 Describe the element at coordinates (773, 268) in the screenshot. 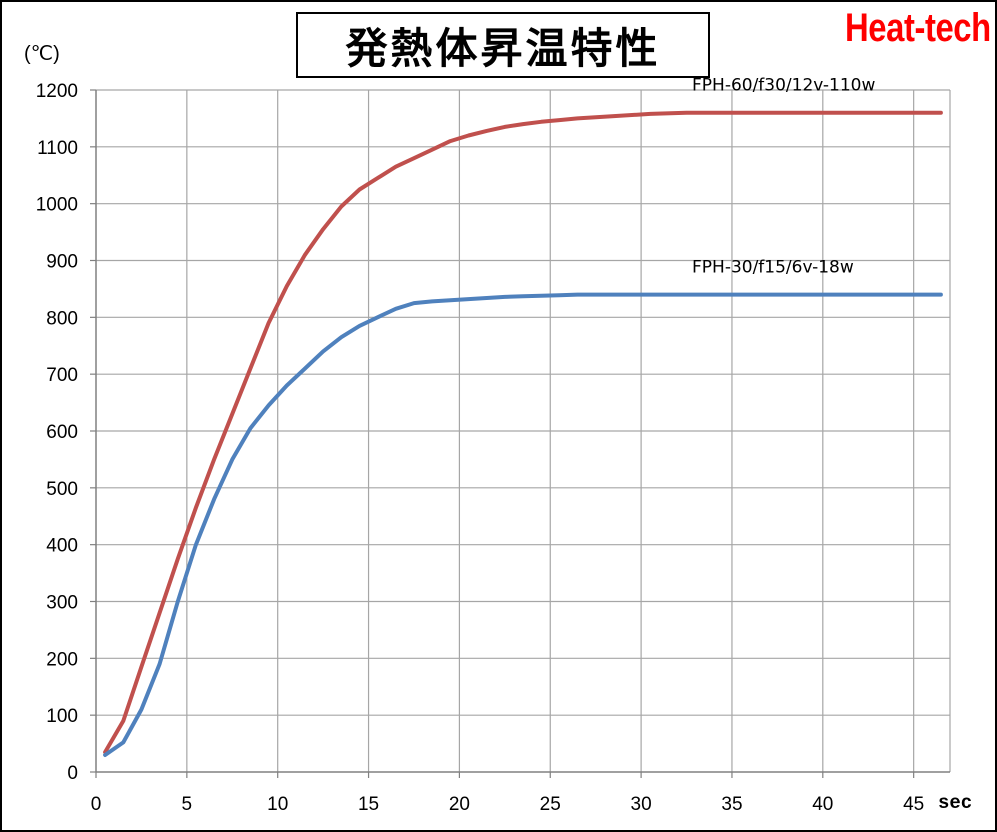

I see `series-label-2: FPH-30/f15/6v-18w` at that location.